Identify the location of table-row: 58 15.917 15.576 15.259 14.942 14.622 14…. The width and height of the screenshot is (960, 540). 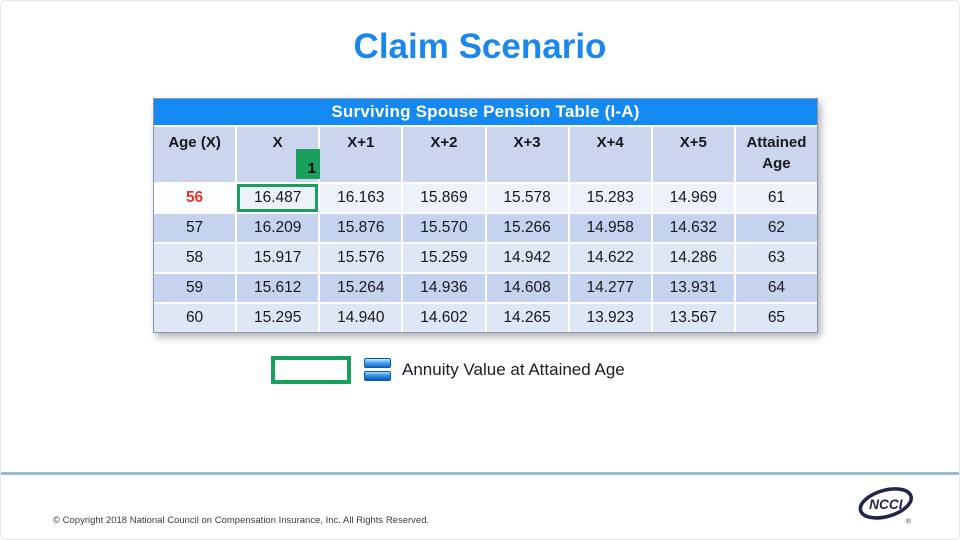
(485, 258).